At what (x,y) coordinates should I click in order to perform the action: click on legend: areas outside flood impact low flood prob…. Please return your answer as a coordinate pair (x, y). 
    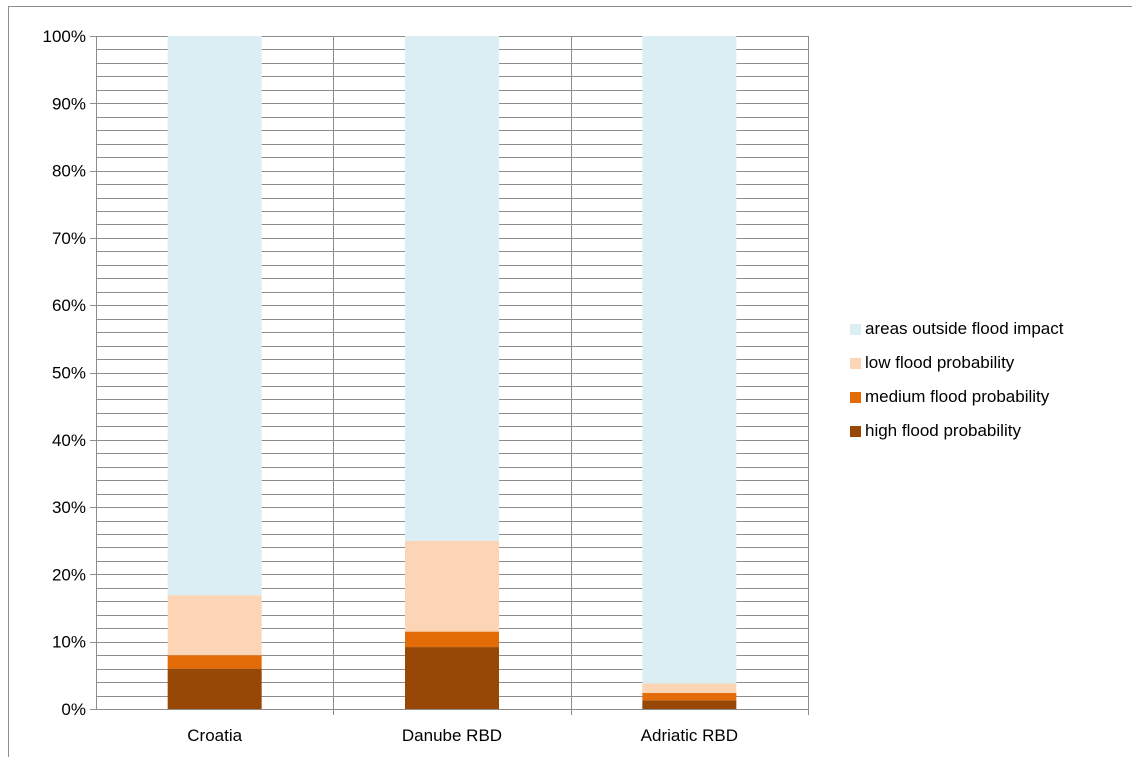
    Looking at the image, I should click on (956, 380).